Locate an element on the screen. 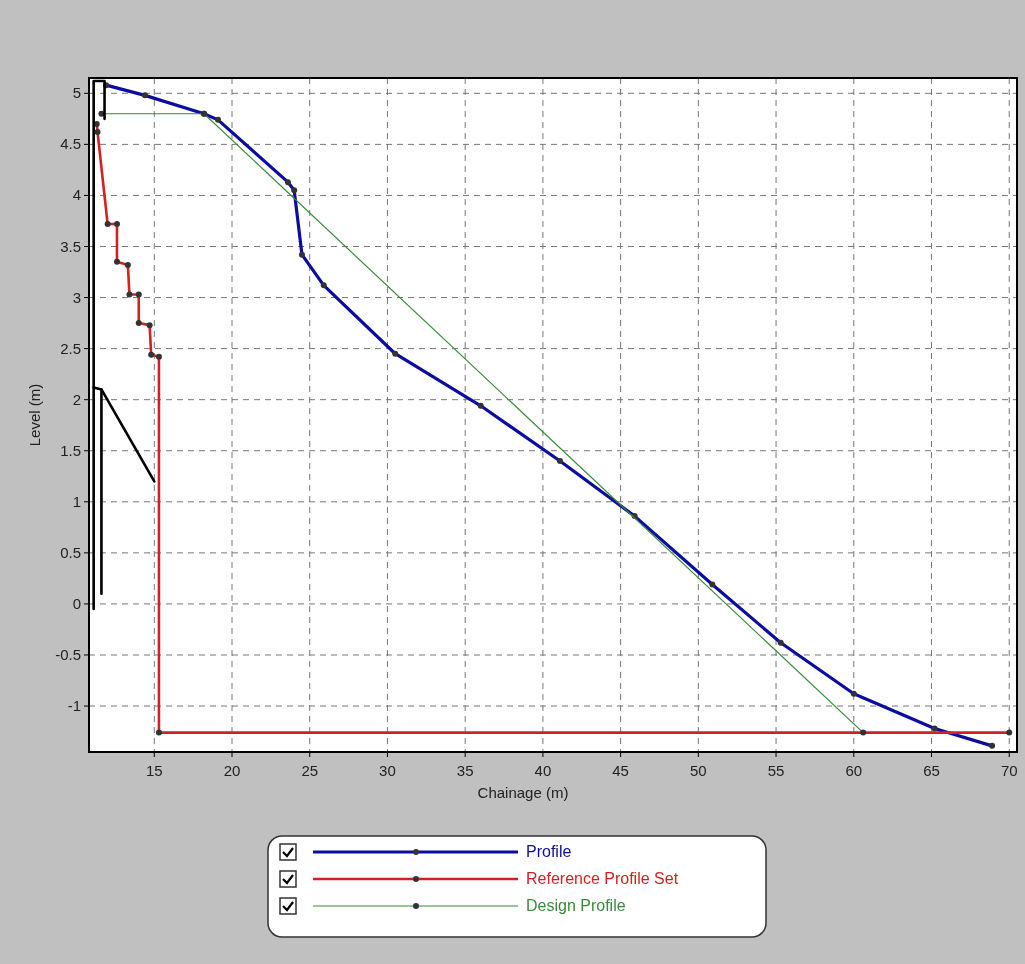  x-tick-label: 40 is located at coordinates (543, 770).